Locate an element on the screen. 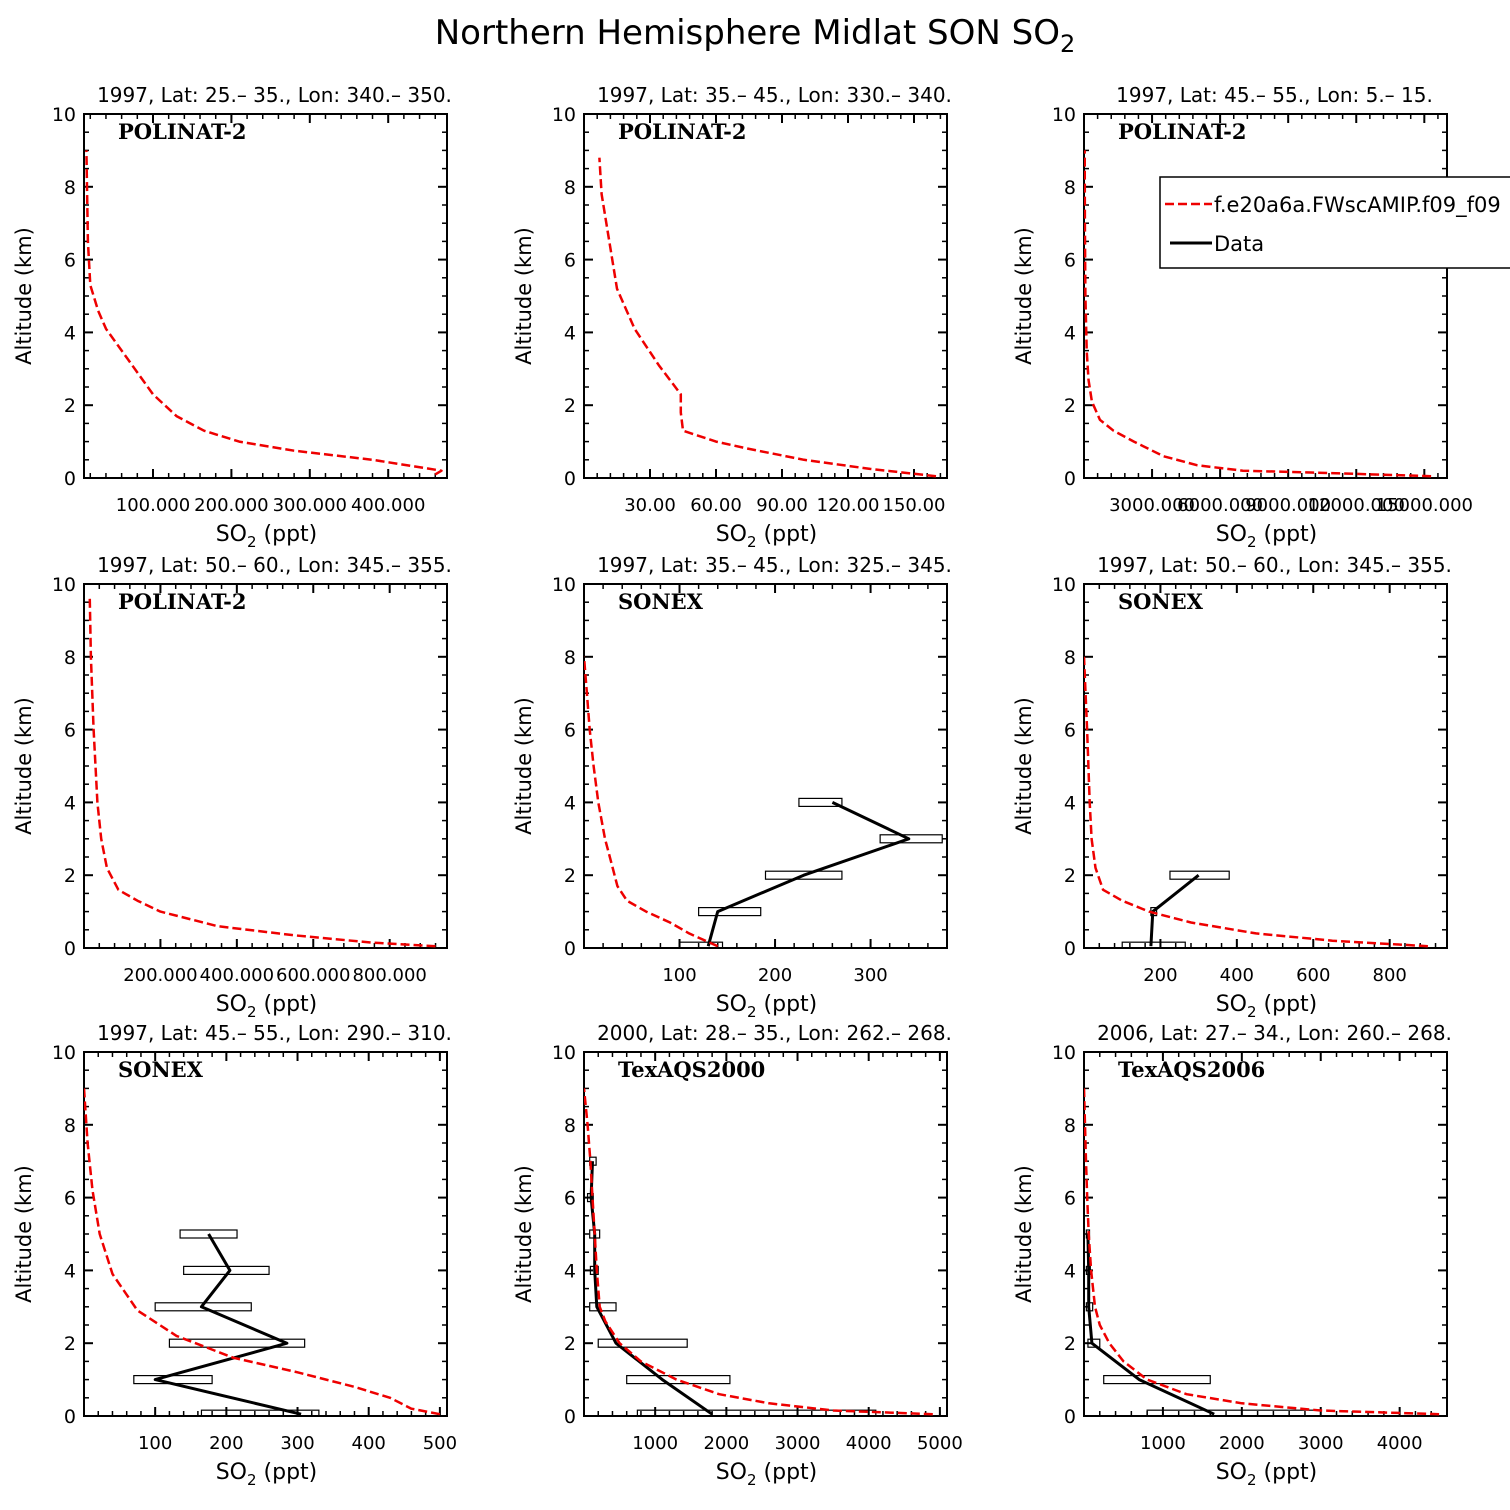 This screenshot has height=1510, width=1510. subplot-title: 1997, Lat: 25.– 35., Lon: 340.– 350. is located at coordinates (274, 95).